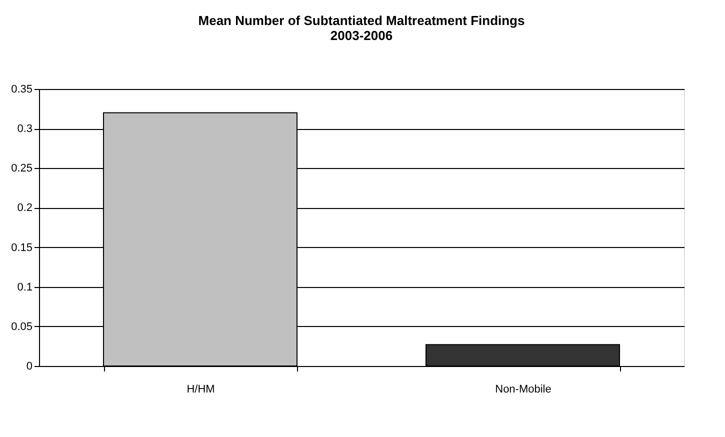 This screenshot has width=725, height=437. I want to click on y-tick-label: 0.25, so click(21, 168).